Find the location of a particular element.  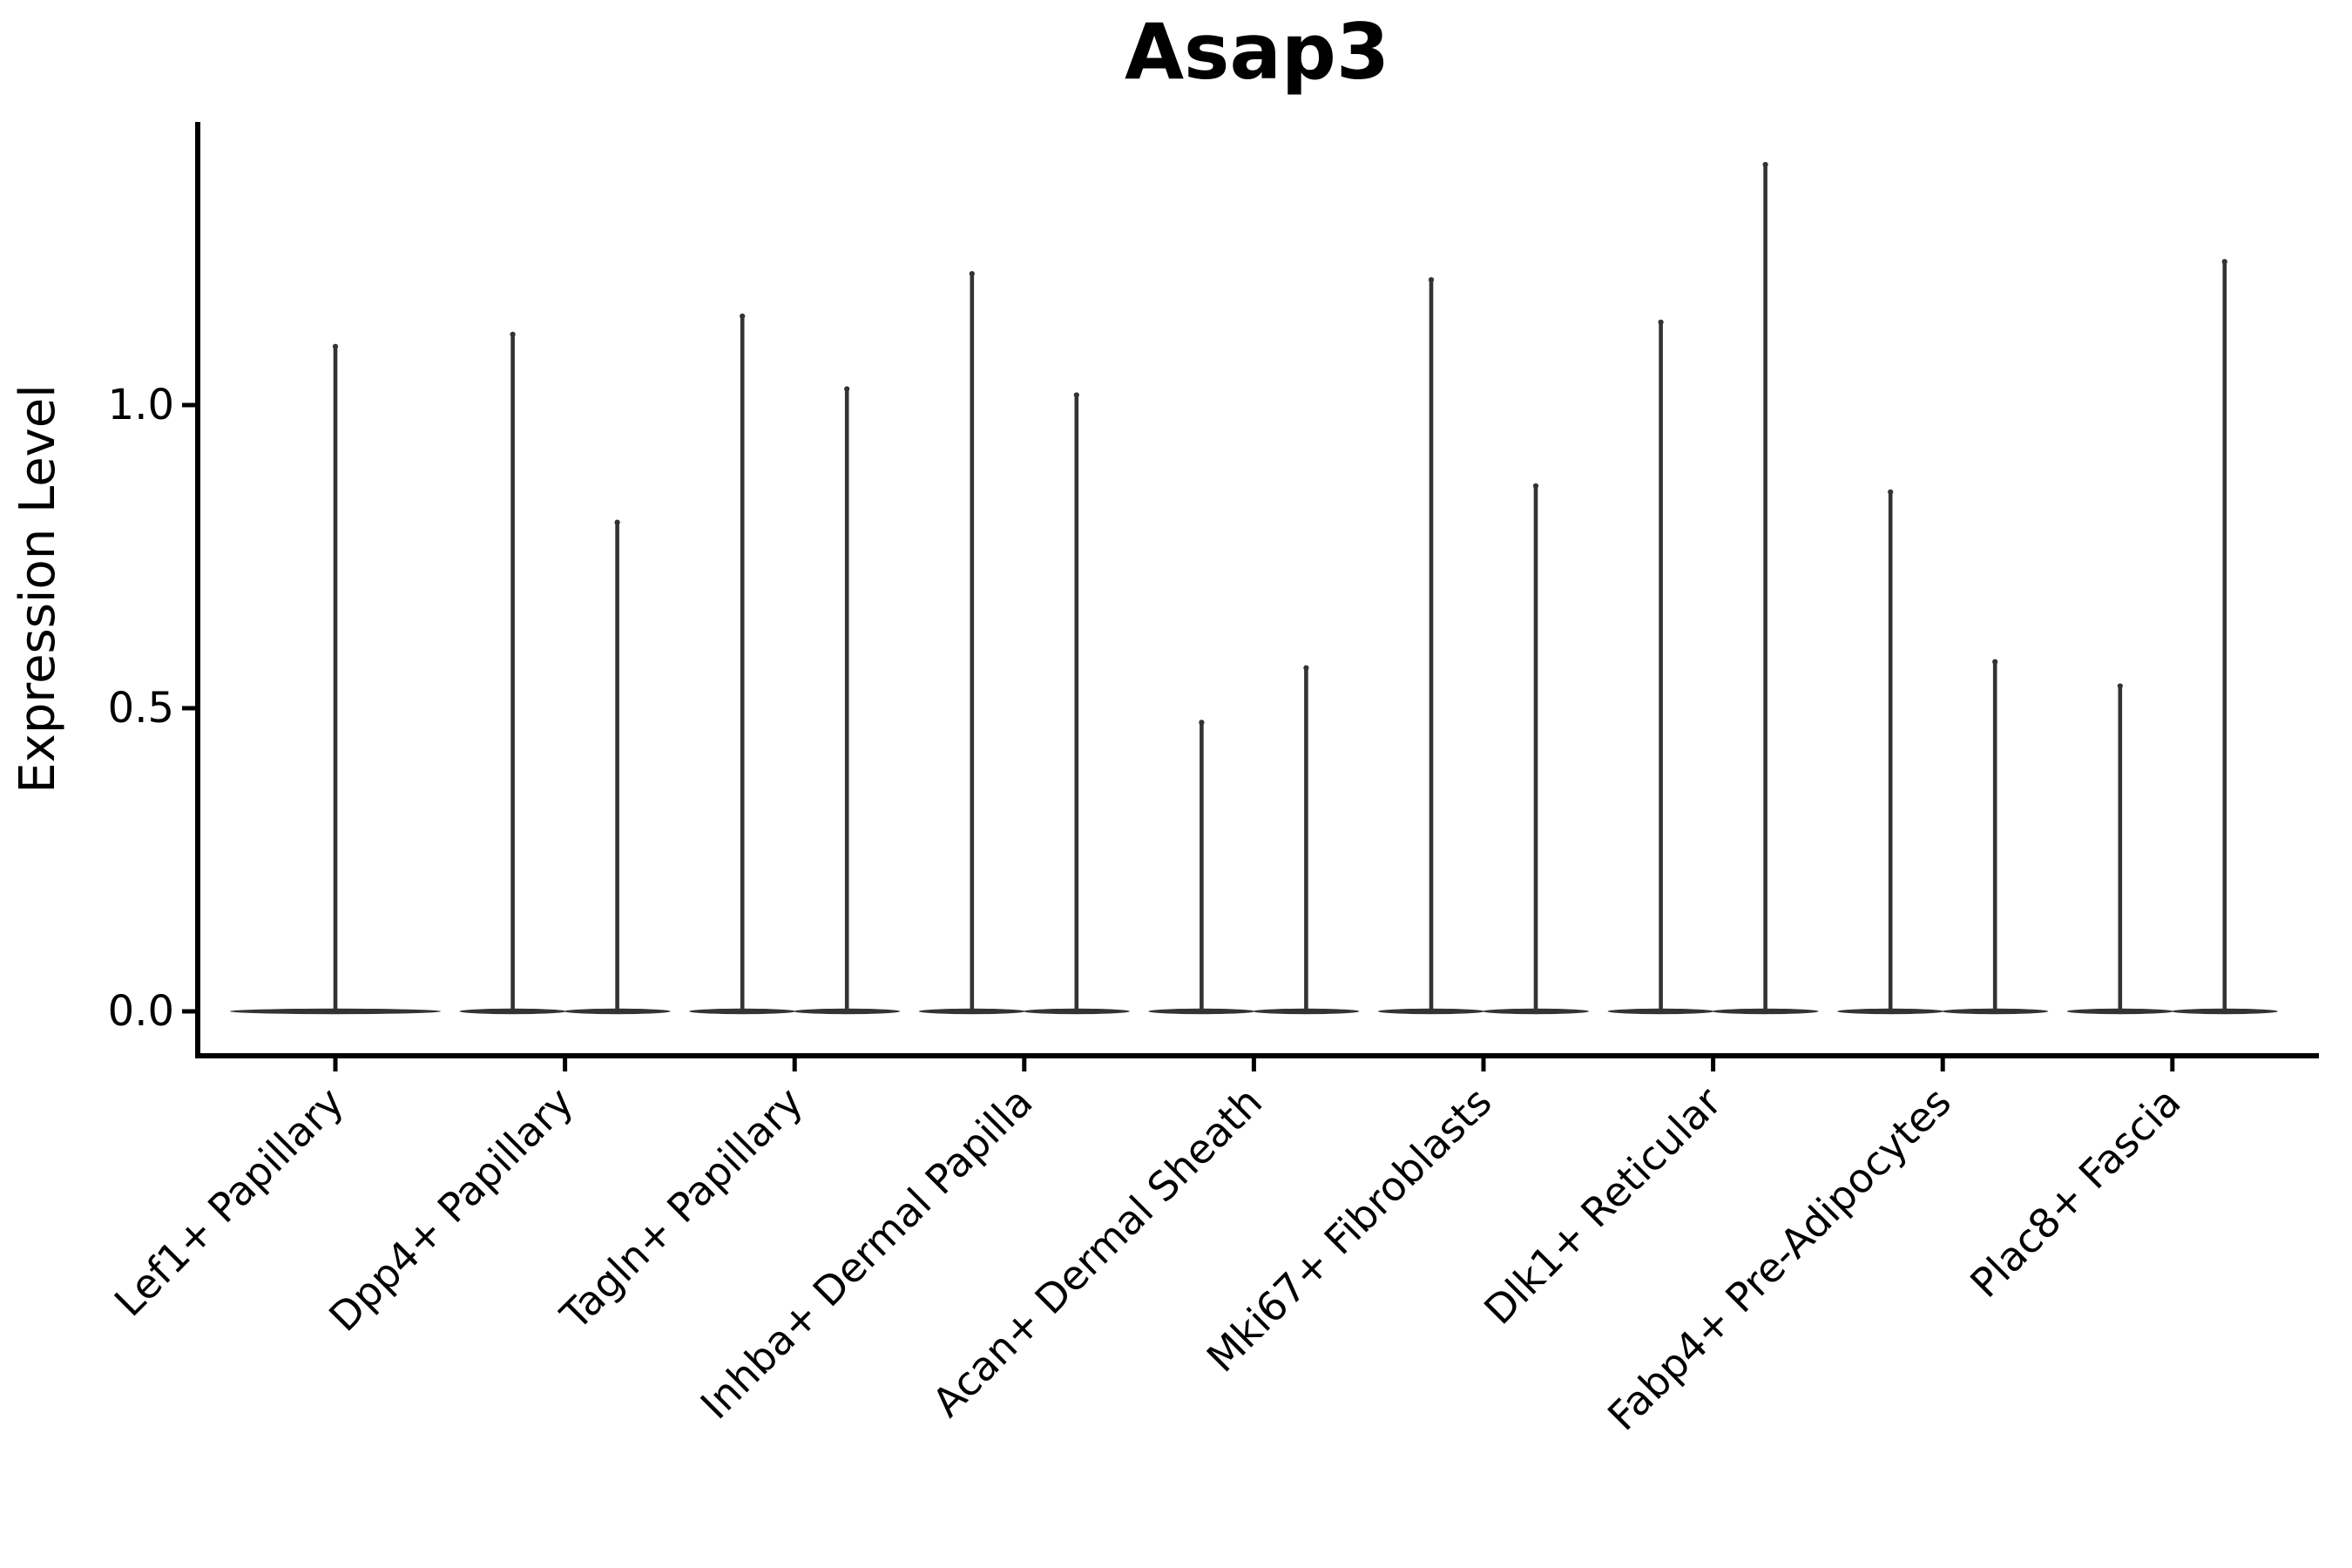

y-tick-label: 0.5 is located at coordinates (141, 708).